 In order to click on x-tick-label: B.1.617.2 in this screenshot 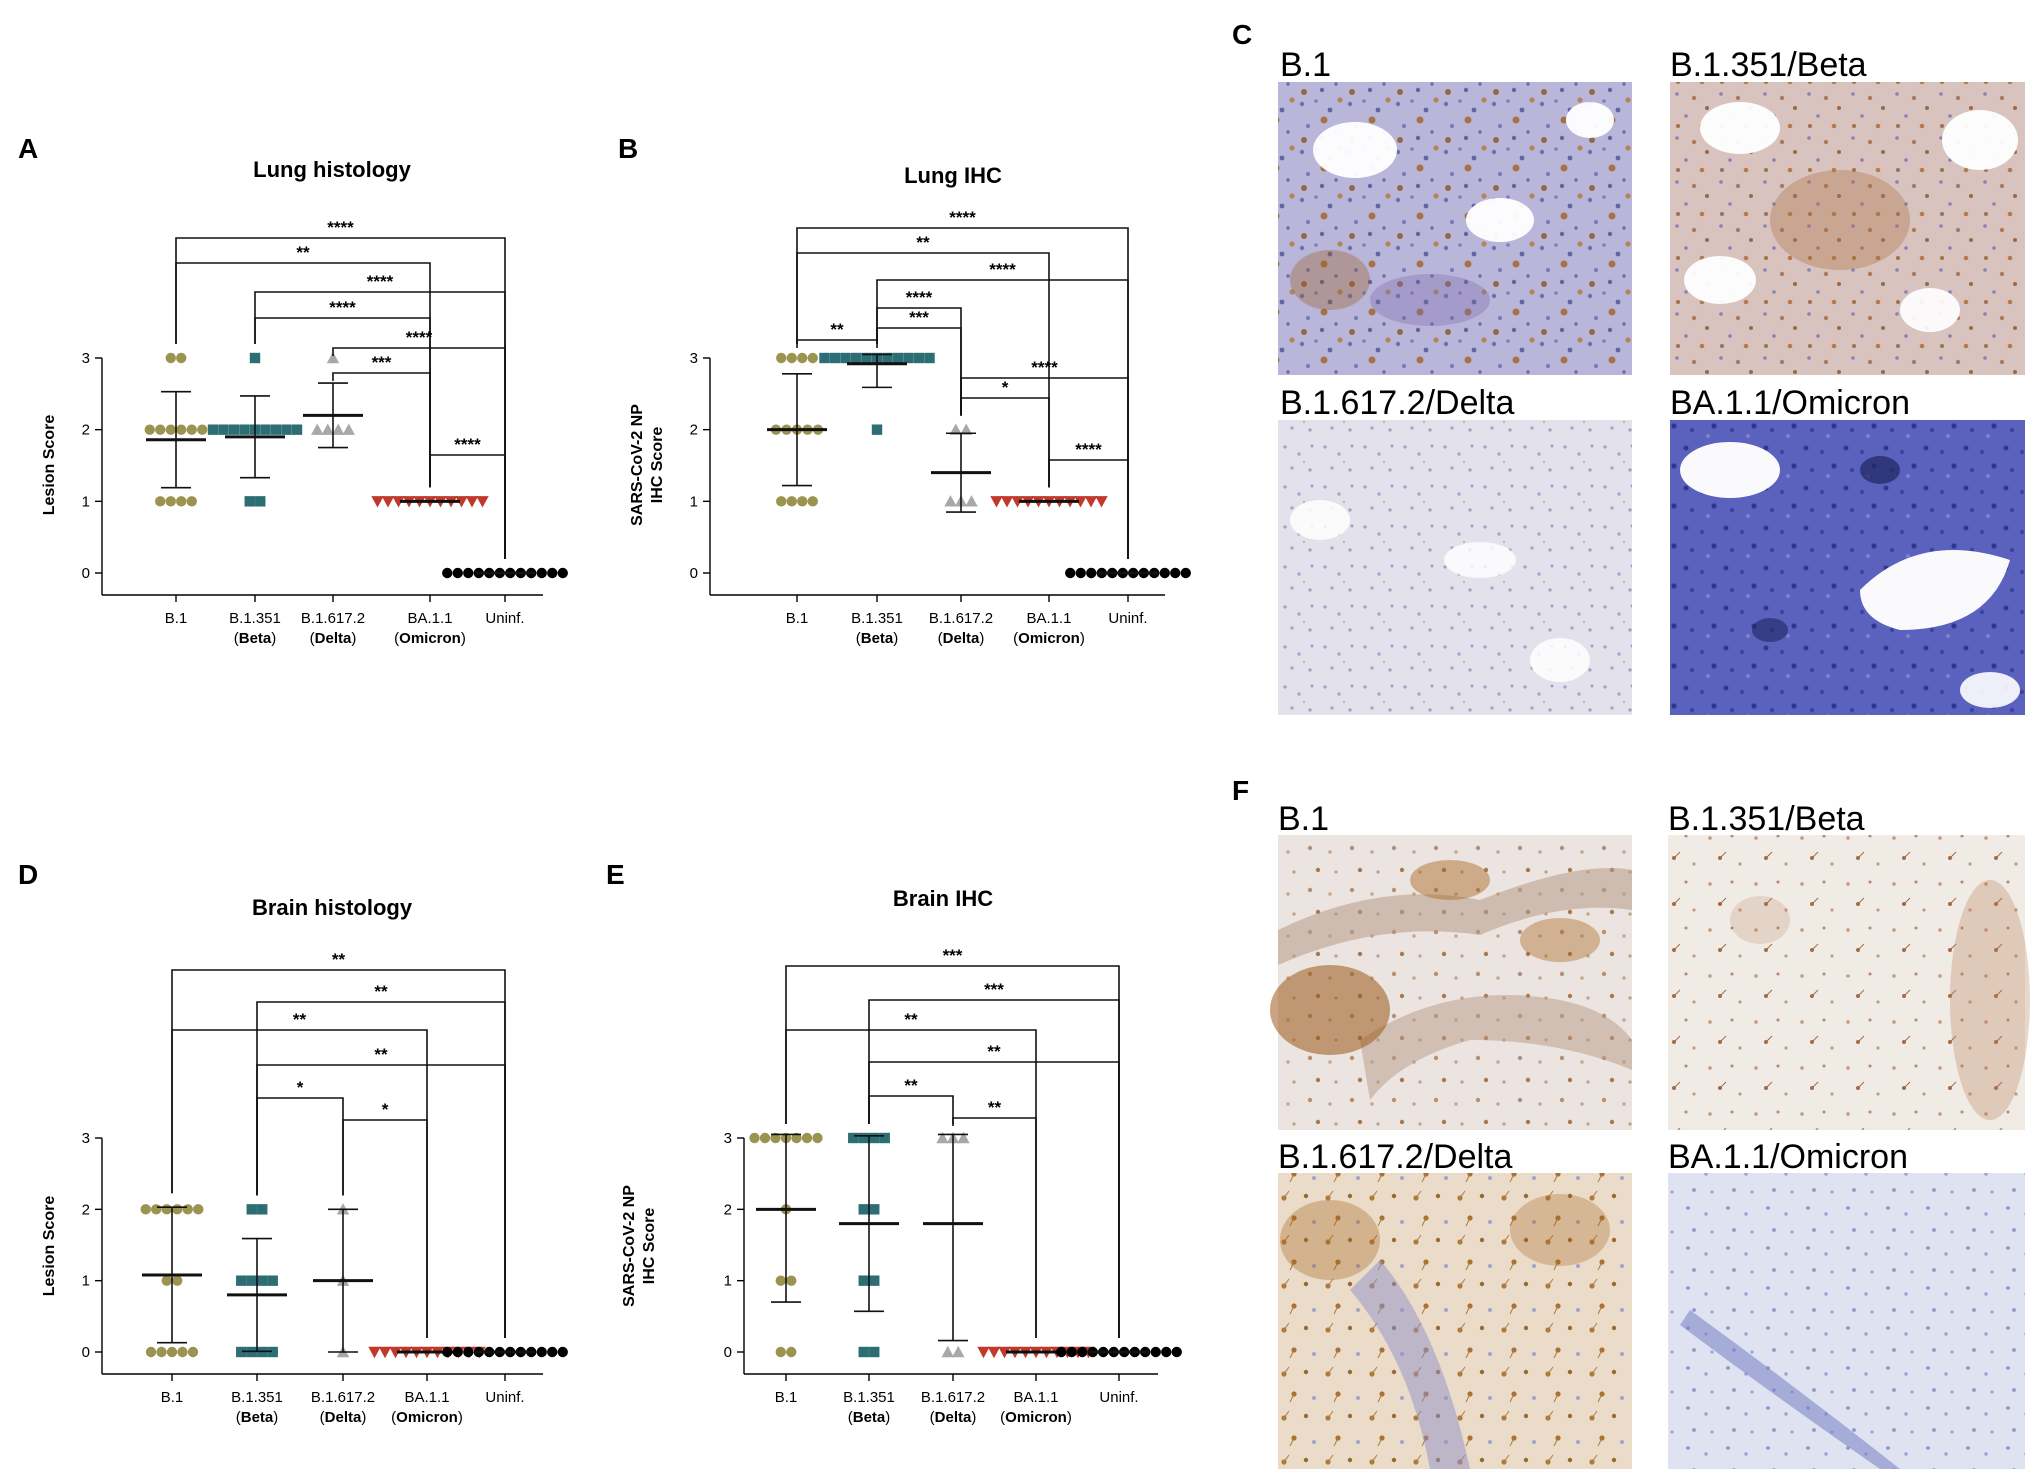, I will do `click(333, 618)`.